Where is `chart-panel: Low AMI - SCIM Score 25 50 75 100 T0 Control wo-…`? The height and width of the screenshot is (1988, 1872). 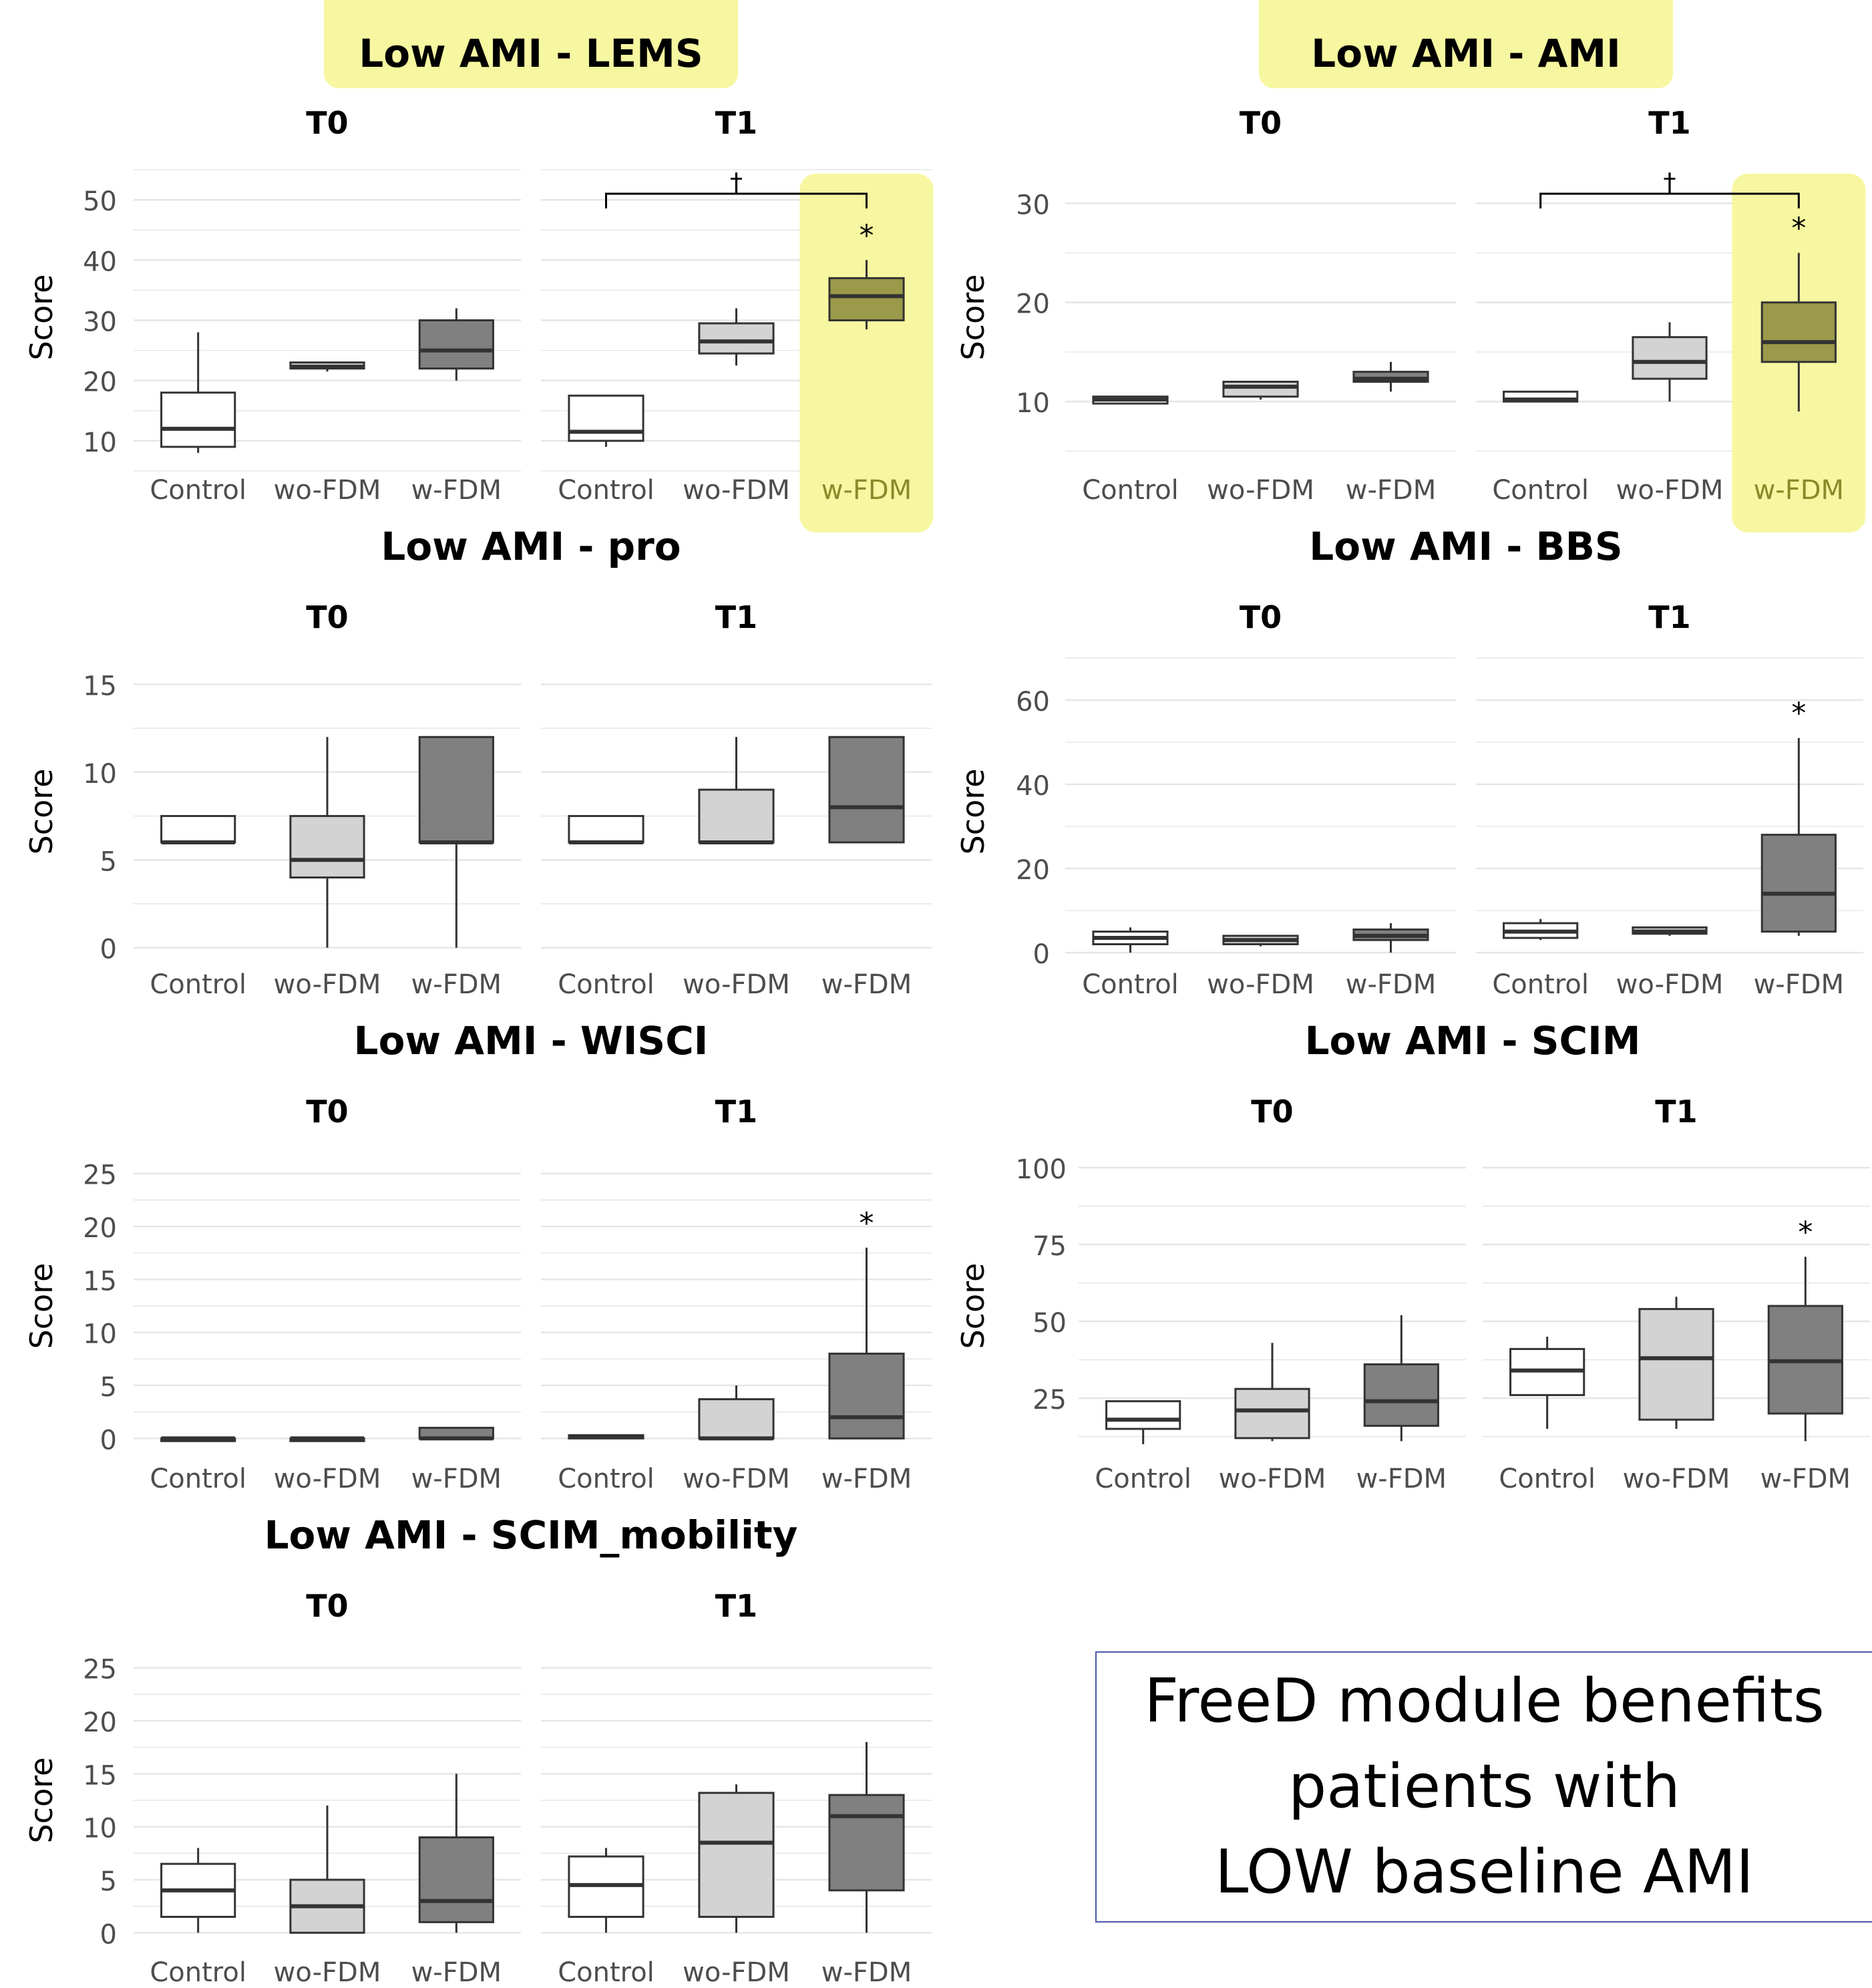 chart-panel: Low AMI - SCIM Score 25 50 75 100 T0 Control wo-… is located at coordinates (1412, 1256).